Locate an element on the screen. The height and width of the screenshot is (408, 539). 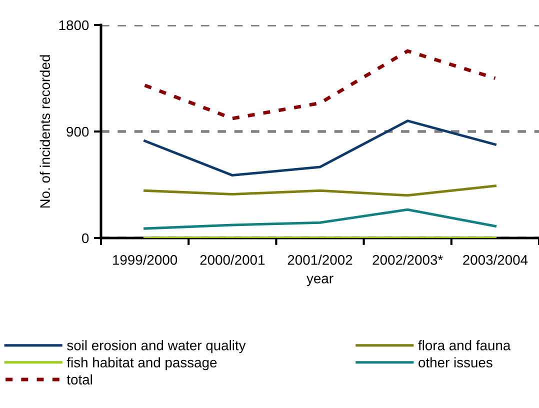
x-tick-label: 2002/2003* is located at coordinates (407, 259).